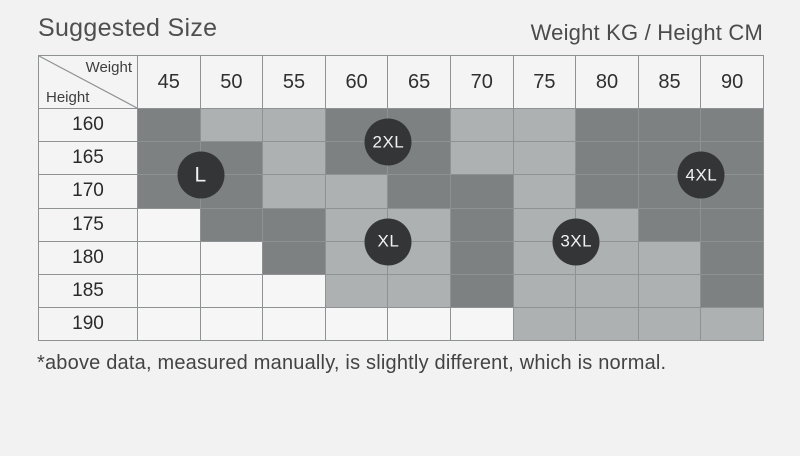 This screenshot has height=456, width=800. What do you see at coordinates (232, 258) in the screenshot?
I see `size-cell-h180-w50` at bounding box center [232, 258].